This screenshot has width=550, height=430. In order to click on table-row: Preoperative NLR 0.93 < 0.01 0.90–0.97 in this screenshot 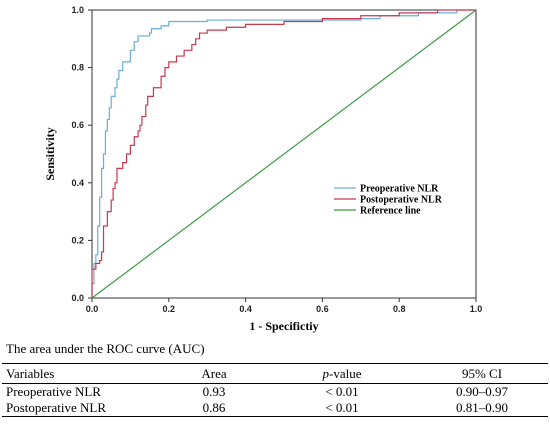, I will do `click(275, 392)`.